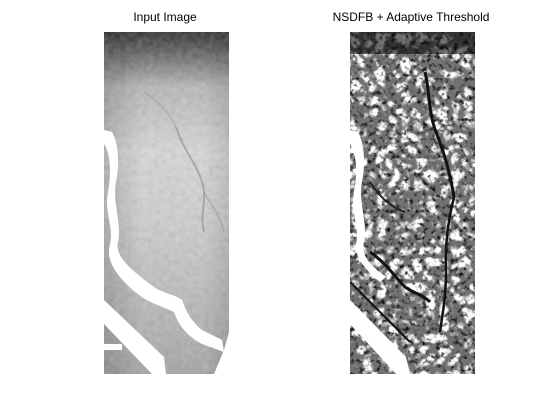 The width and height of the screenshot is (560, 420). What do you see at coordinates (165, 17) in the screenshot?
I see `input-image-title: Input Image` at bounding box center [165, 17].